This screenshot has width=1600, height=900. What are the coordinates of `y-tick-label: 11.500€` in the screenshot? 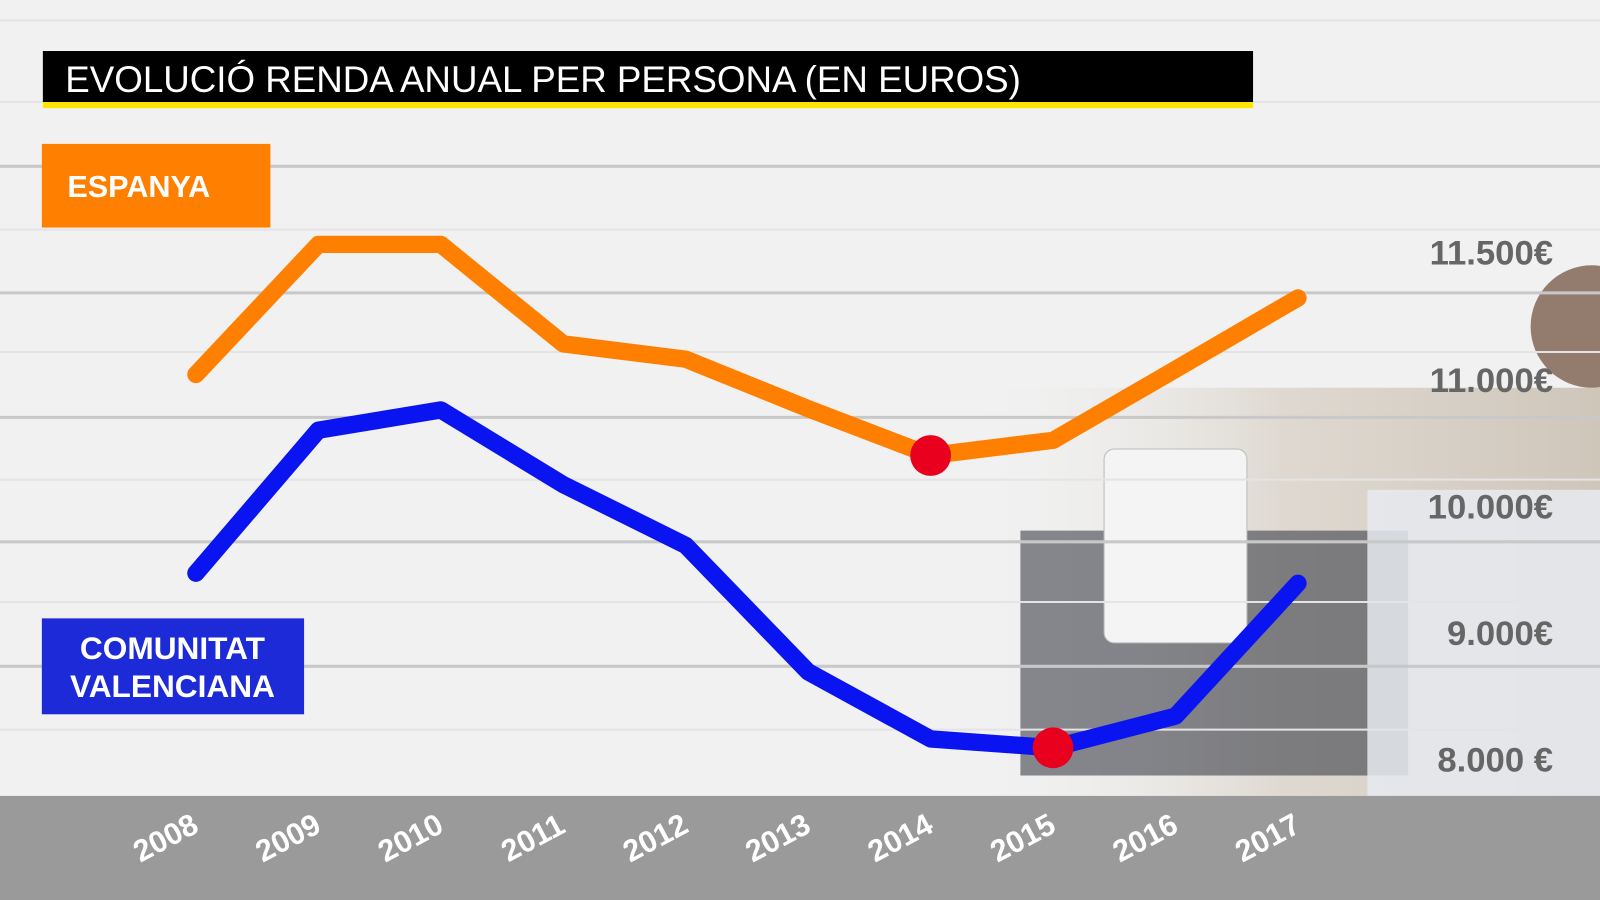 It's located at (1491, 253).